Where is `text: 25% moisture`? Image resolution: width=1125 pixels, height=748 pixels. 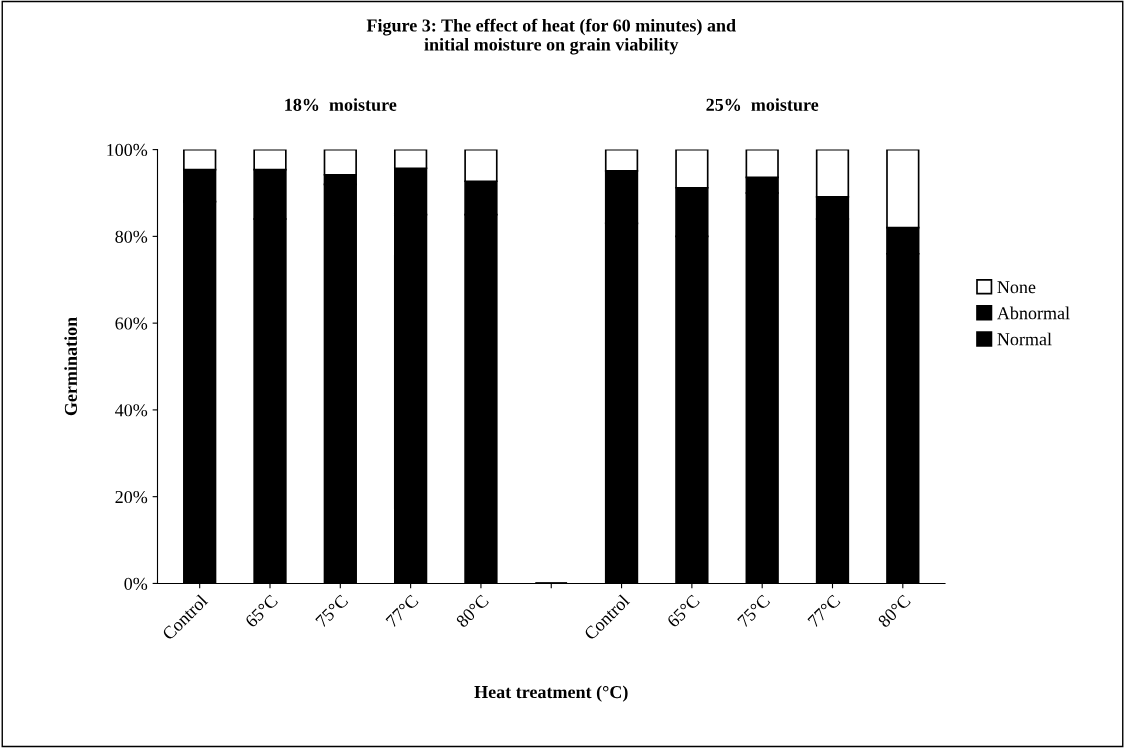
text: 25% moisture is located at coordinates (762, 104).